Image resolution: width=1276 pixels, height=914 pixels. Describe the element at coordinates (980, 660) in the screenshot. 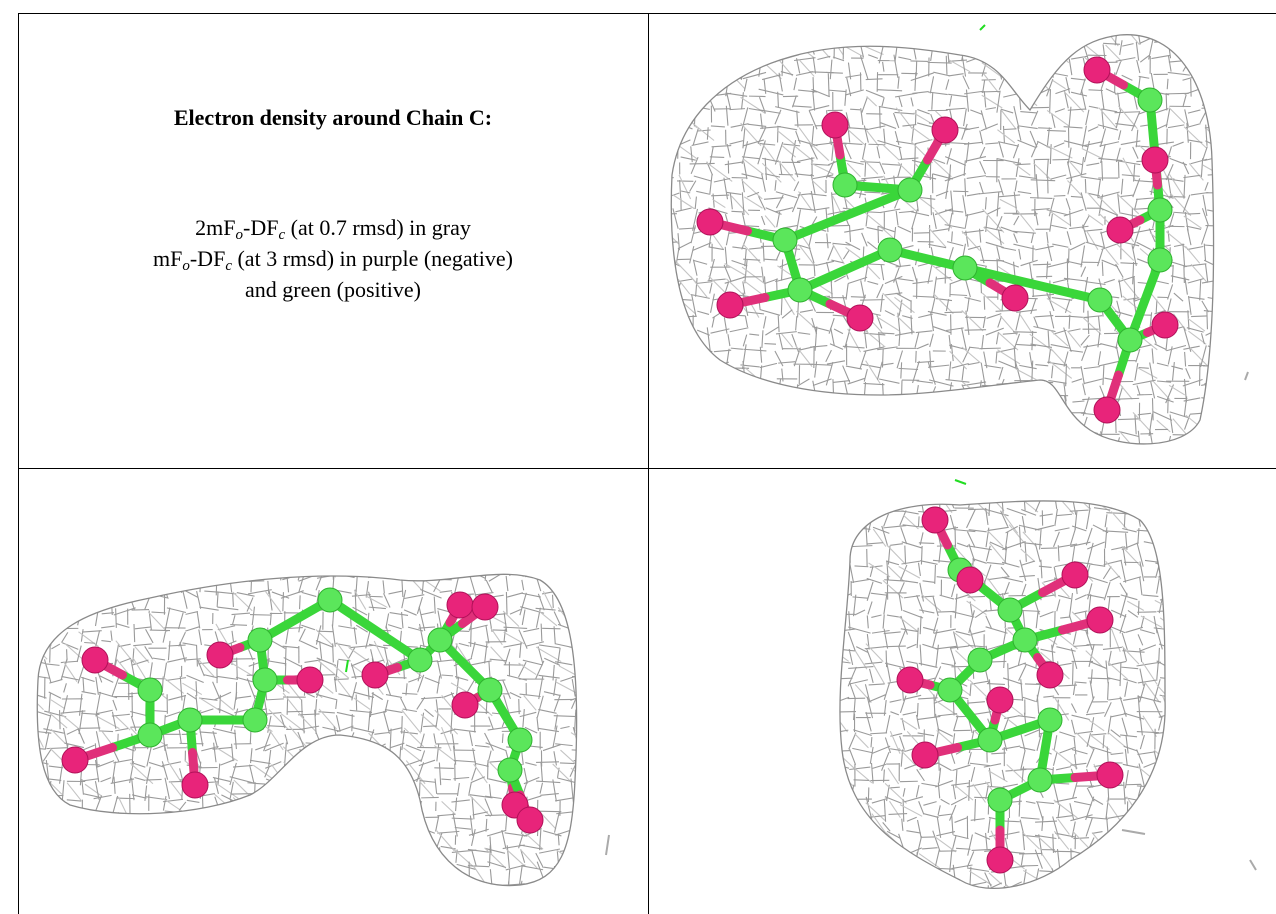

I see `carbon-atom` at that location.